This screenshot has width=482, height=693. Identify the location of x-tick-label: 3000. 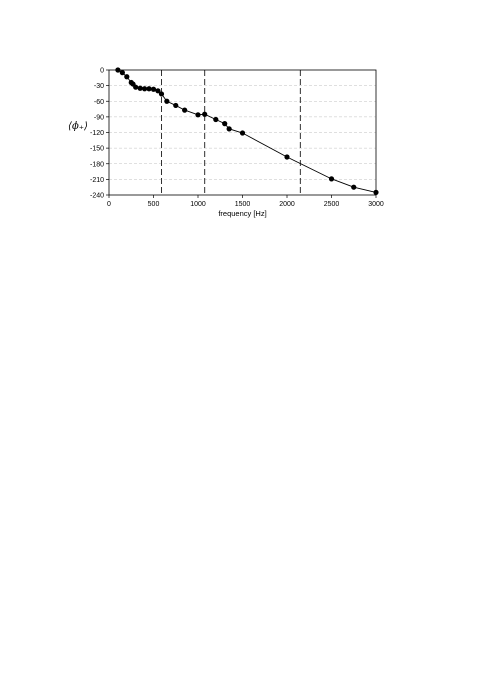
(376, 204).